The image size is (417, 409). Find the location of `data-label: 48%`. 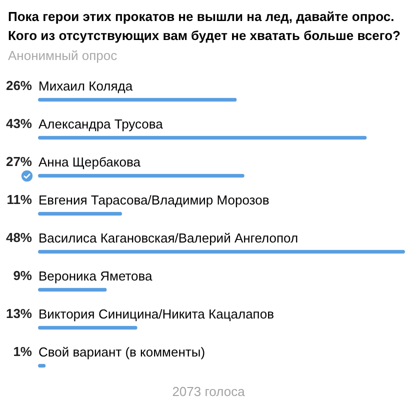

data-label: 48% is located at coordinates (19, 238).